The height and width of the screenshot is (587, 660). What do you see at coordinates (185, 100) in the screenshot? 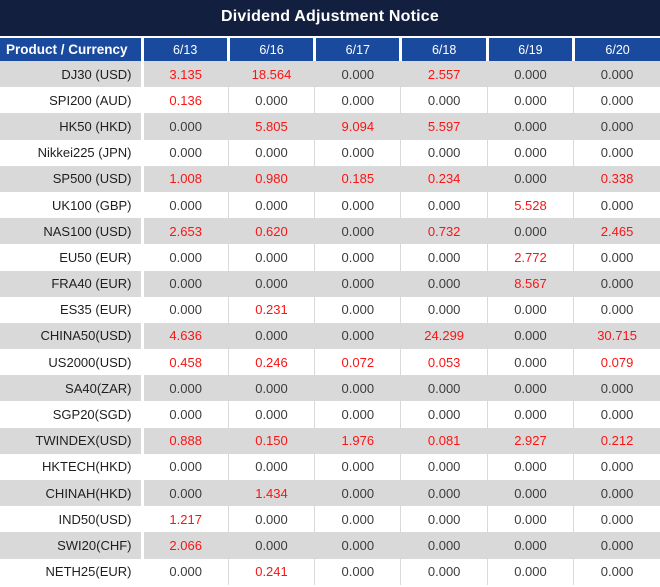
I see `value-cell: 0.136` at bounding box center [185, 100].